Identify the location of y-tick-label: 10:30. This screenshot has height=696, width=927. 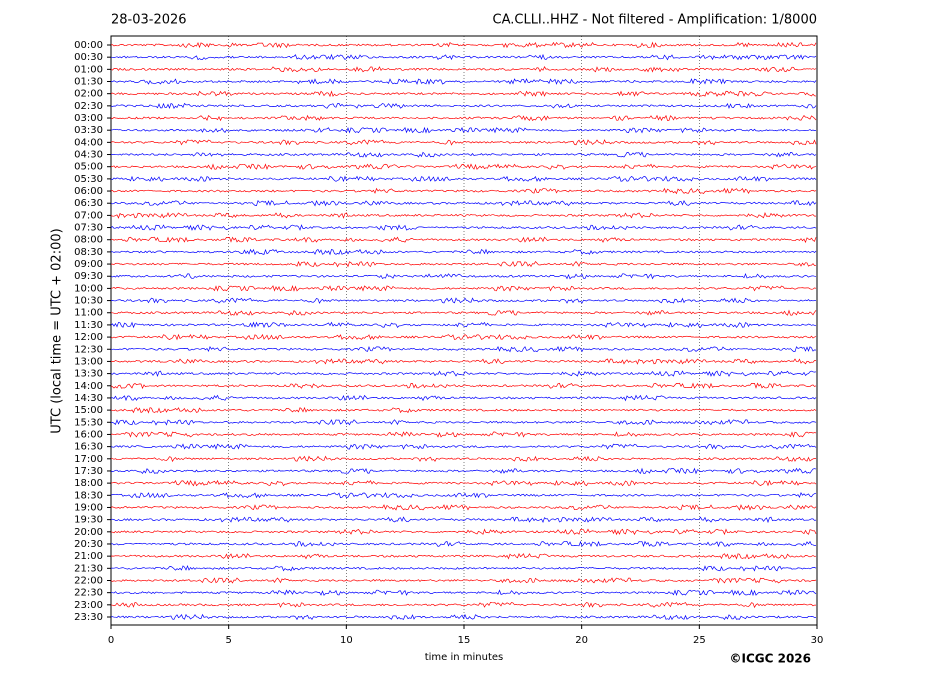
(88, 301).